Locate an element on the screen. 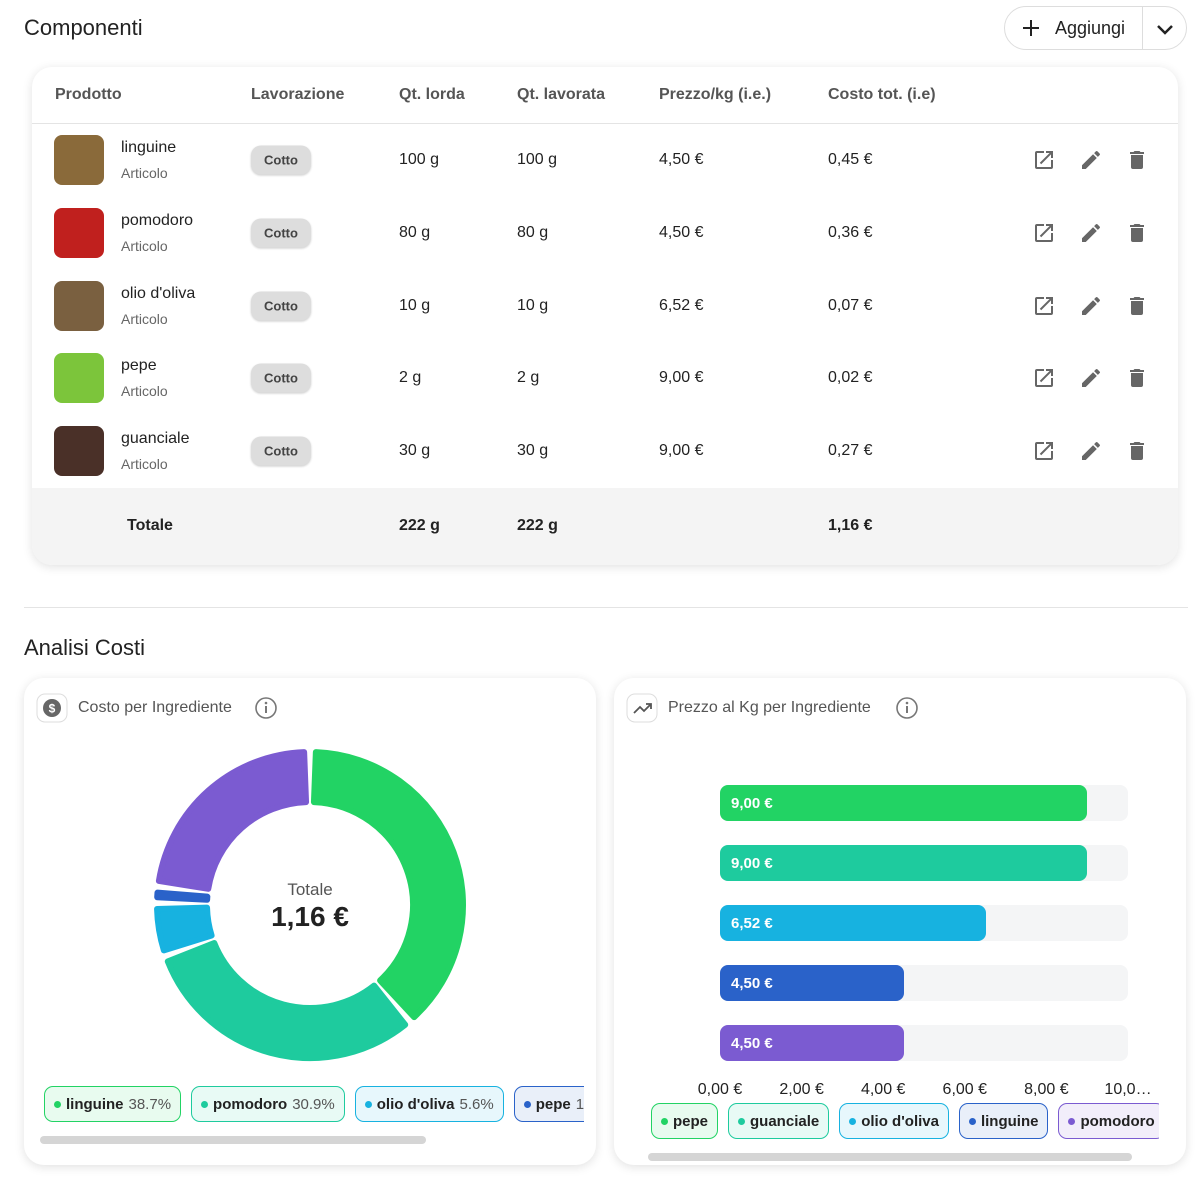 This screenshot has width=1200, height=1190. table-cell: 0,36 € is located at coordinates (850, 232).